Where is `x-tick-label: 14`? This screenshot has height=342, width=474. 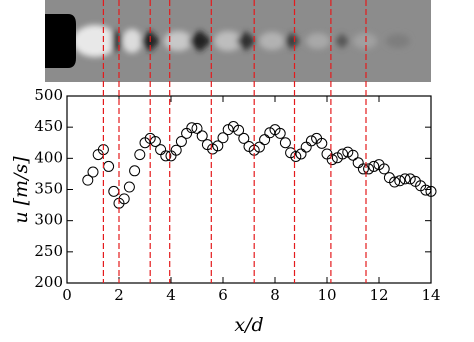 x-tick-label: 14 is located at coordinates (430, 295).